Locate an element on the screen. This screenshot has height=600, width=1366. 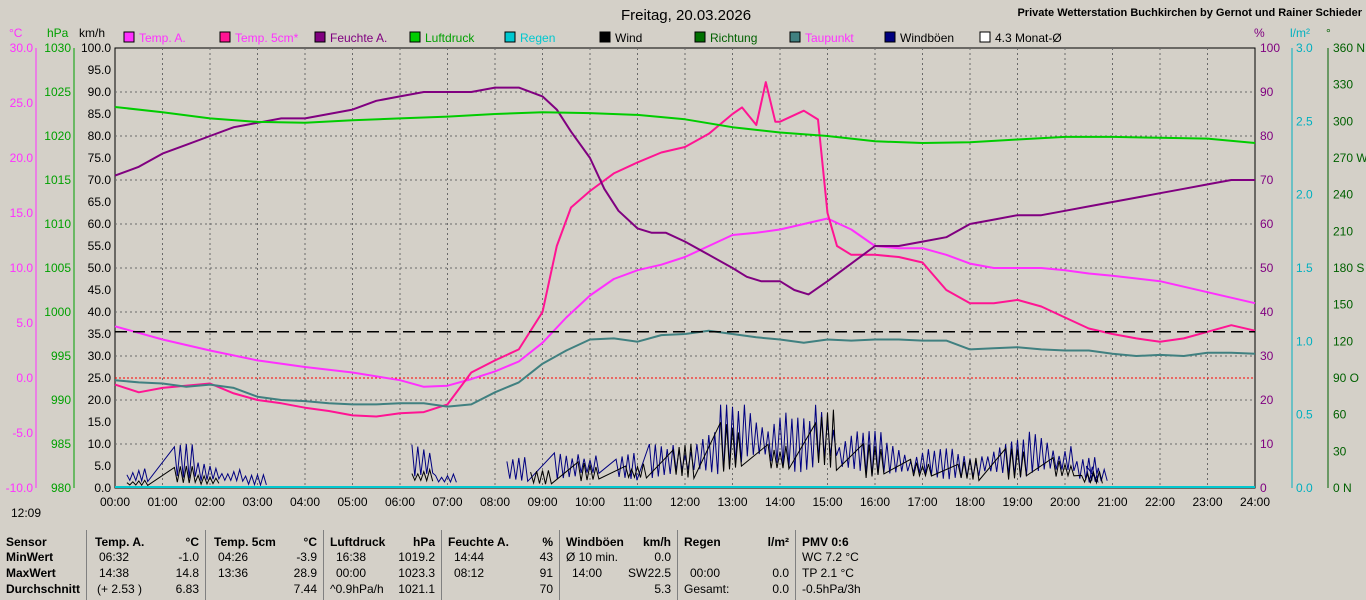
humidity-axis-tick: 70 is located at coordinates (1267, 180).